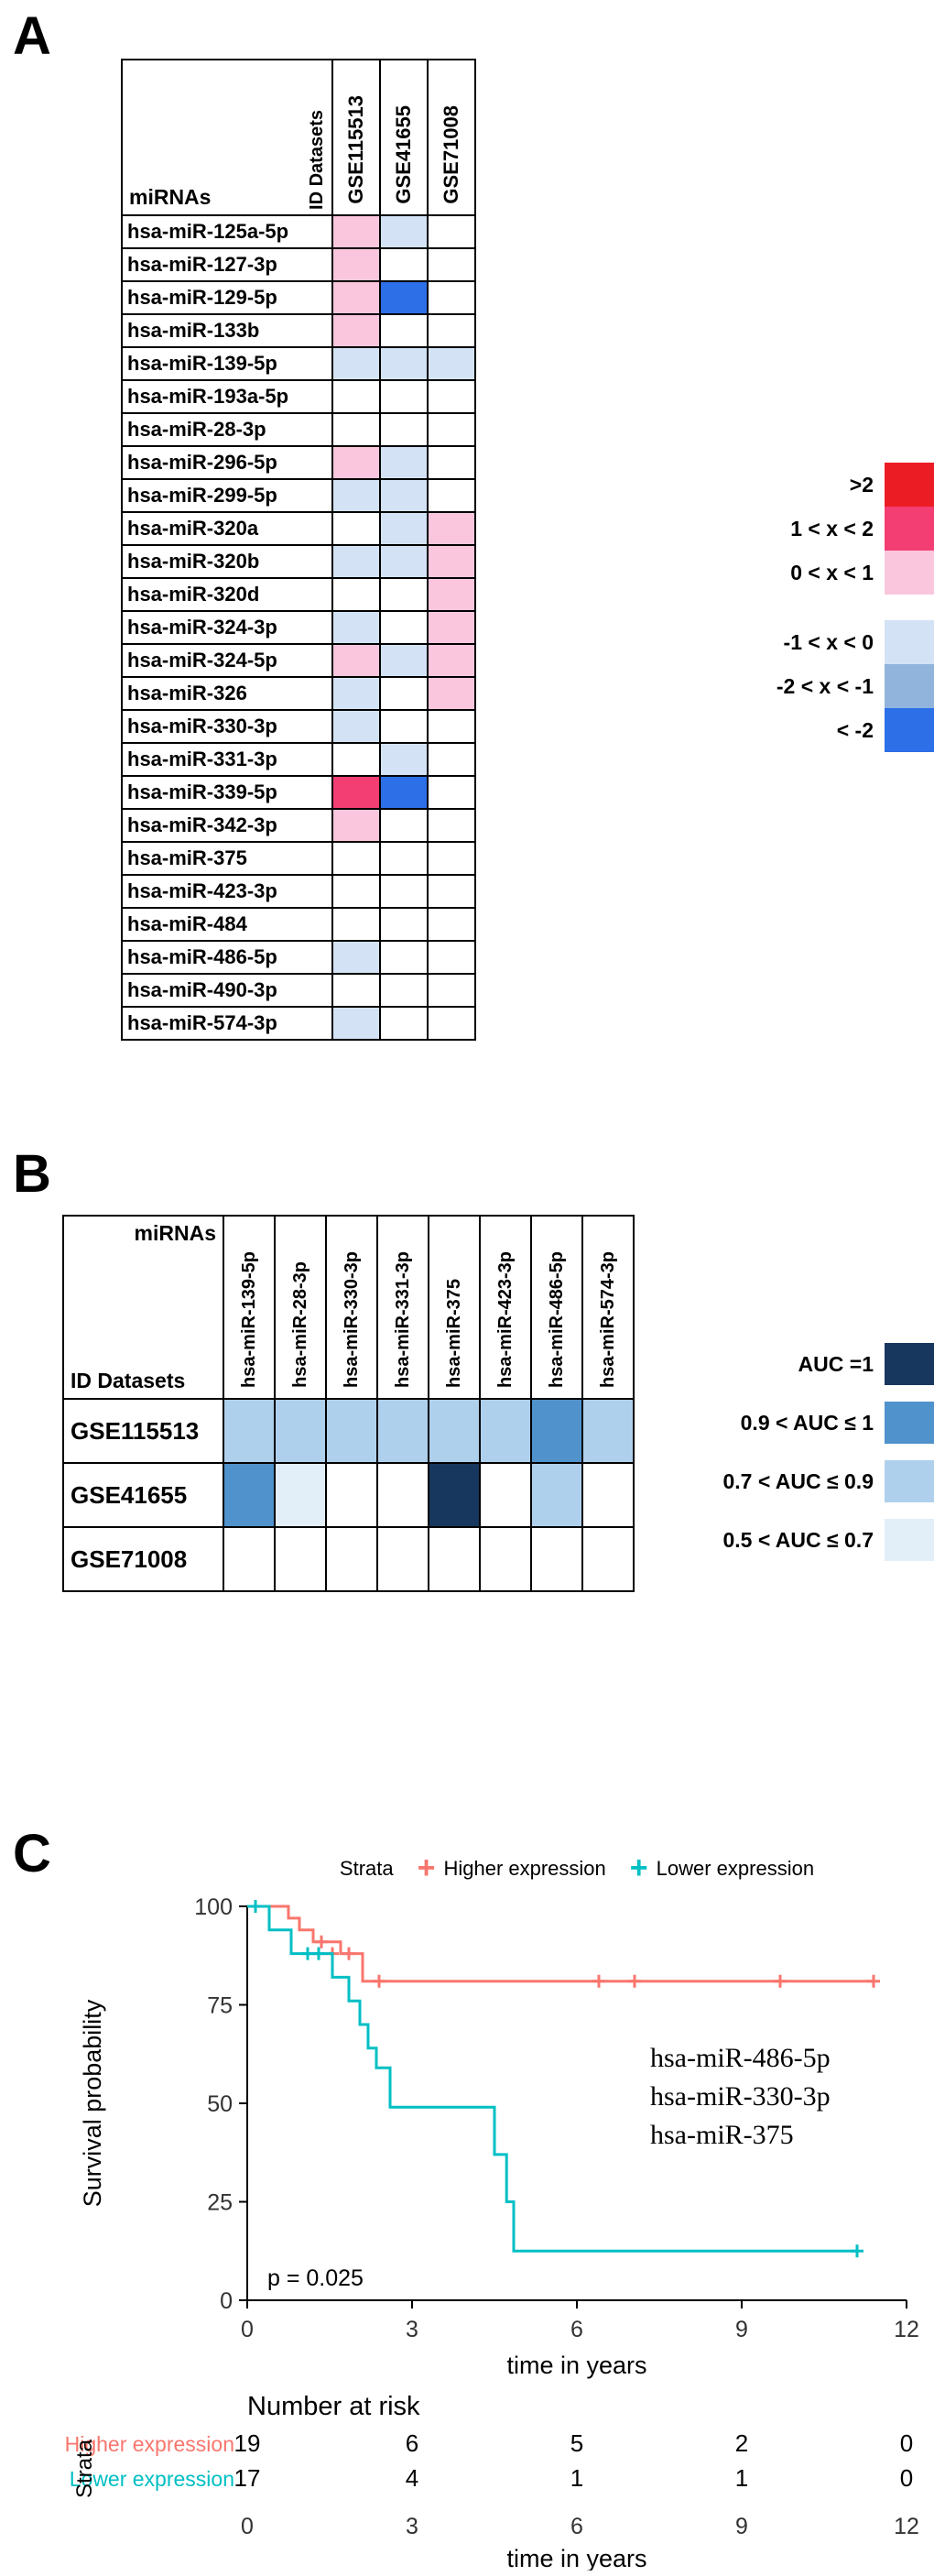  Describe the element at coordinates (298, 859) in the screenshot. I see `mirna-row: hsa-miR-375` at that location.